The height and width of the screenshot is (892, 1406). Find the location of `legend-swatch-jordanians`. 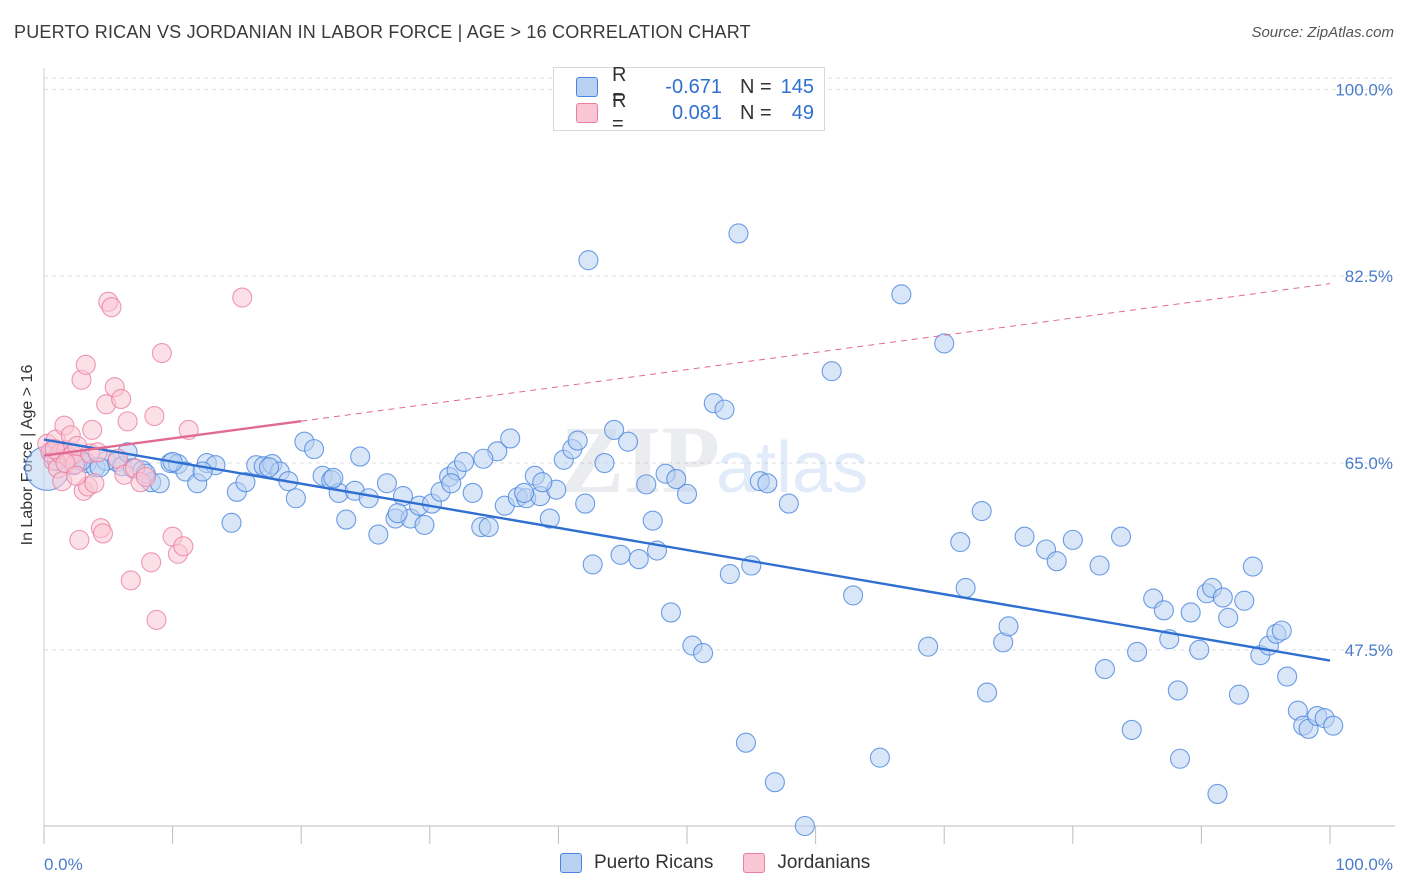

legend-swatch-jordanians is located at coordinates (587, 113).